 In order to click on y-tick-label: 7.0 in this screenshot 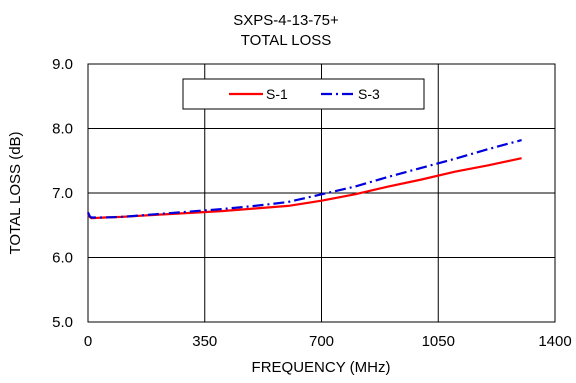, I will do `click(62, 193)`.